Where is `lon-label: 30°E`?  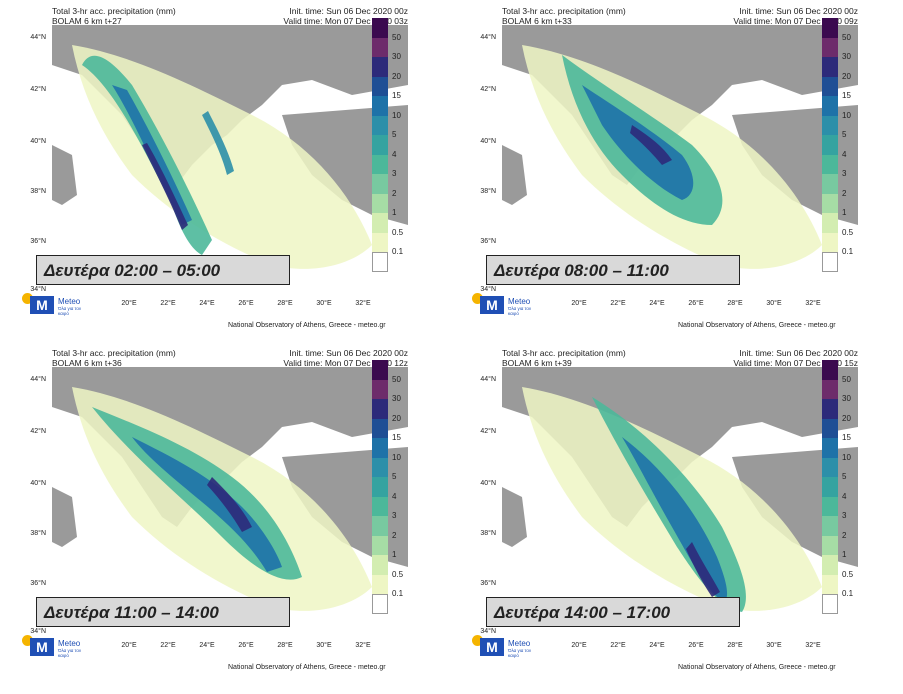
lon-label: 30°E is located at coordinates (774, 645).